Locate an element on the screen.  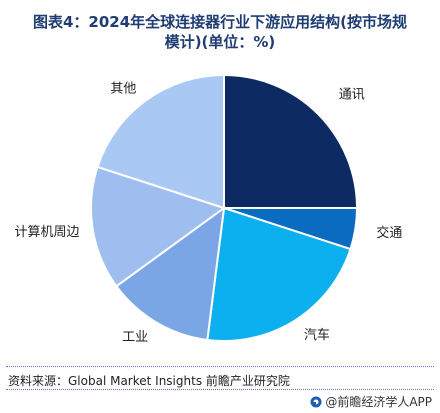
brand-credit: @前瞻经济学人APP is located at coordinates (371, 401).